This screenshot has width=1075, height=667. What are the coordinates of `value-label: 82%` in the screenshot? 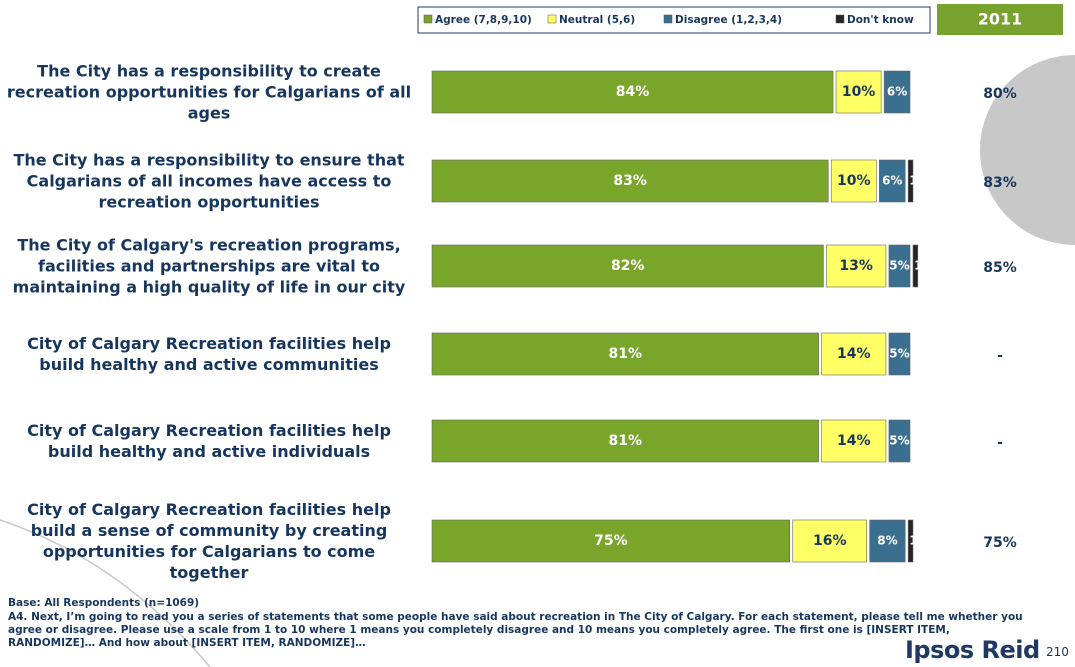 It's located at (628, 266).